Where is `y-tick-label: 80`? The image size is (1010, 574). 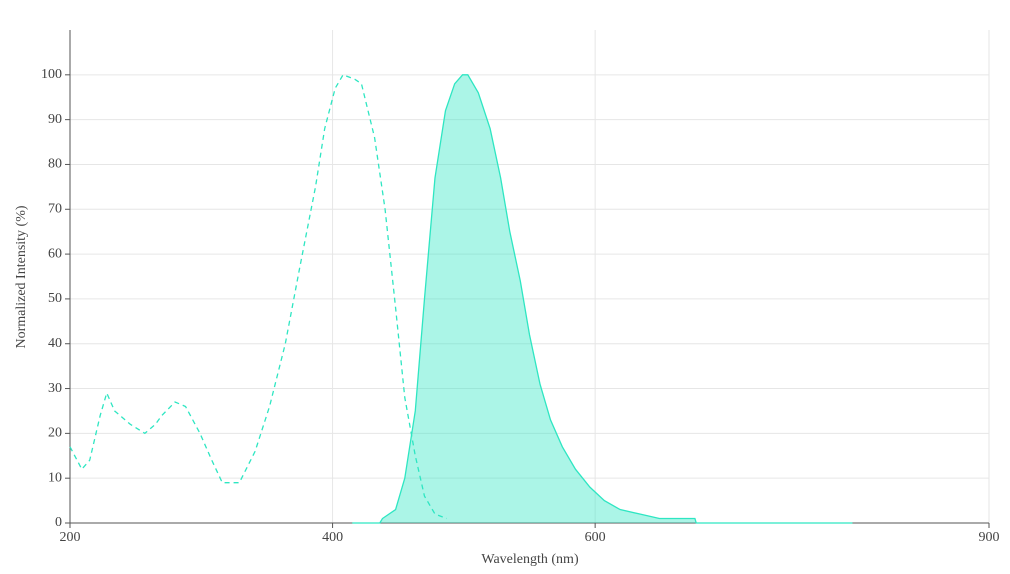 y-tick-label: 80 is located at coordinates (55, 164).